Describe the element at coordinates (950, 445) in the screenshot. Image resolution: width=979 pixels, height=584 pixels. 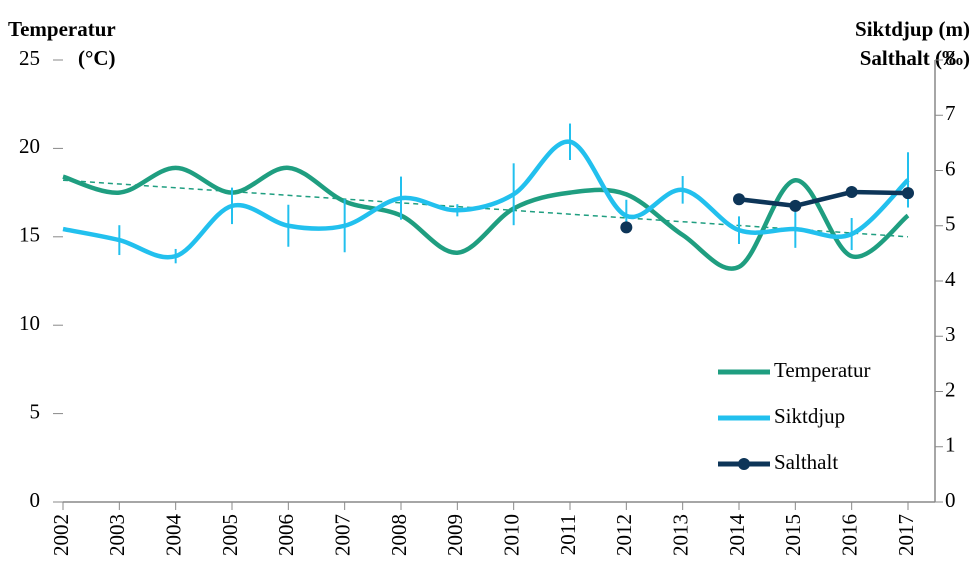
I see `y2-tick-label: 1` at that location.